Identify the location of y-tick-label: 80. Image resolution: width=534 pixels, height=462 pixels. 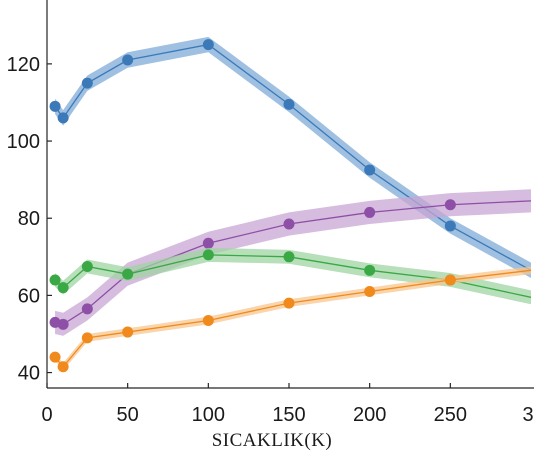
(29, 219).